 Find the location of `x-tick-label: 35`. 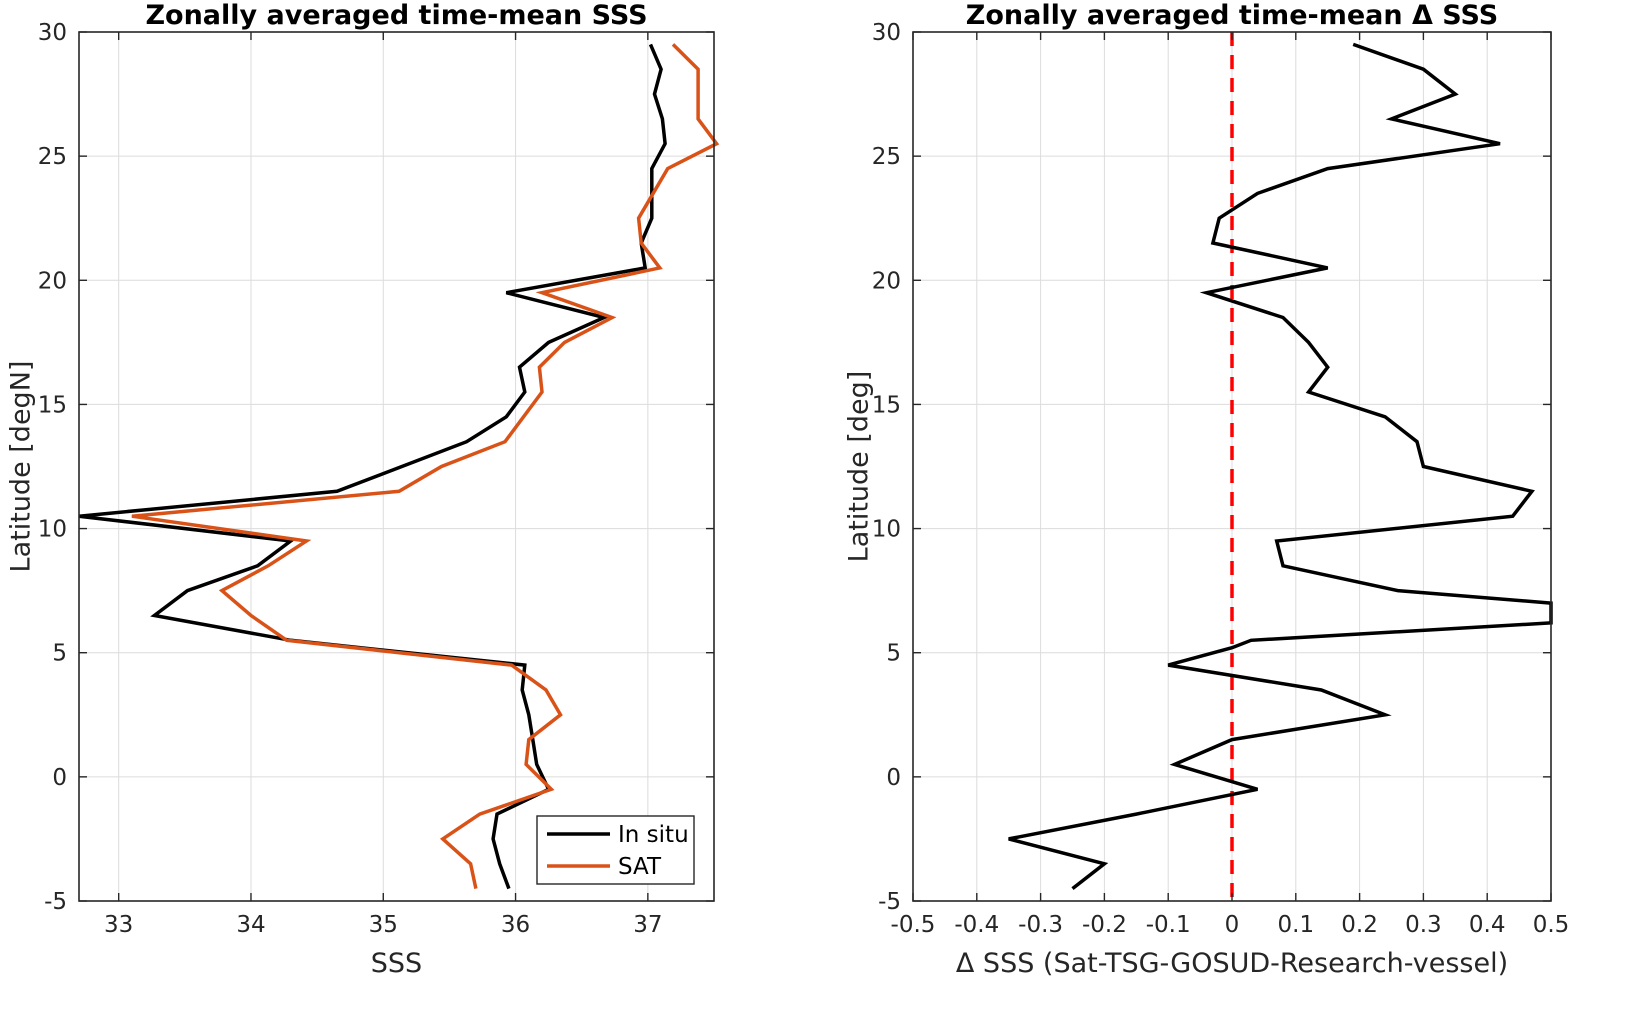

x-tick-label: 35 is located at coordinates (383, 925).